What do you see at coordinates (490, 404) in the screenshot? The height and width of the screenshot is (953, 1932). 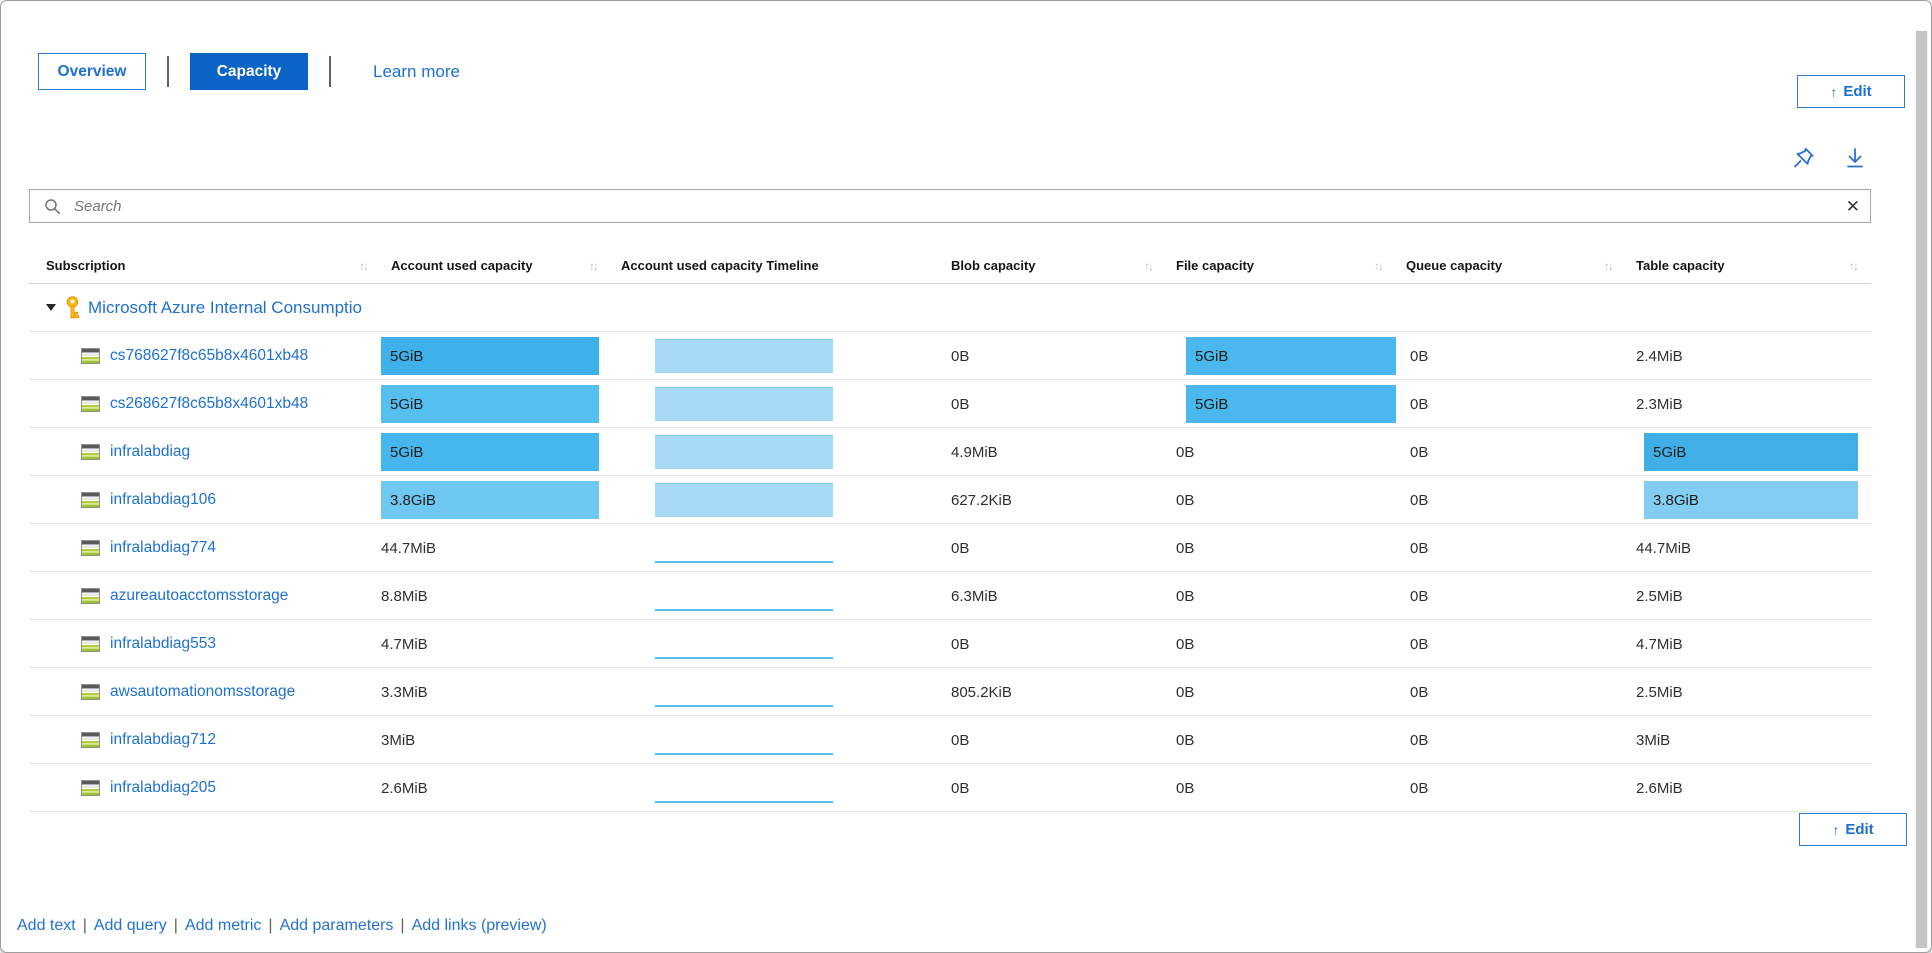 I see `account-heatmap-bar: 5GiB` at bounding box center [490, 404].